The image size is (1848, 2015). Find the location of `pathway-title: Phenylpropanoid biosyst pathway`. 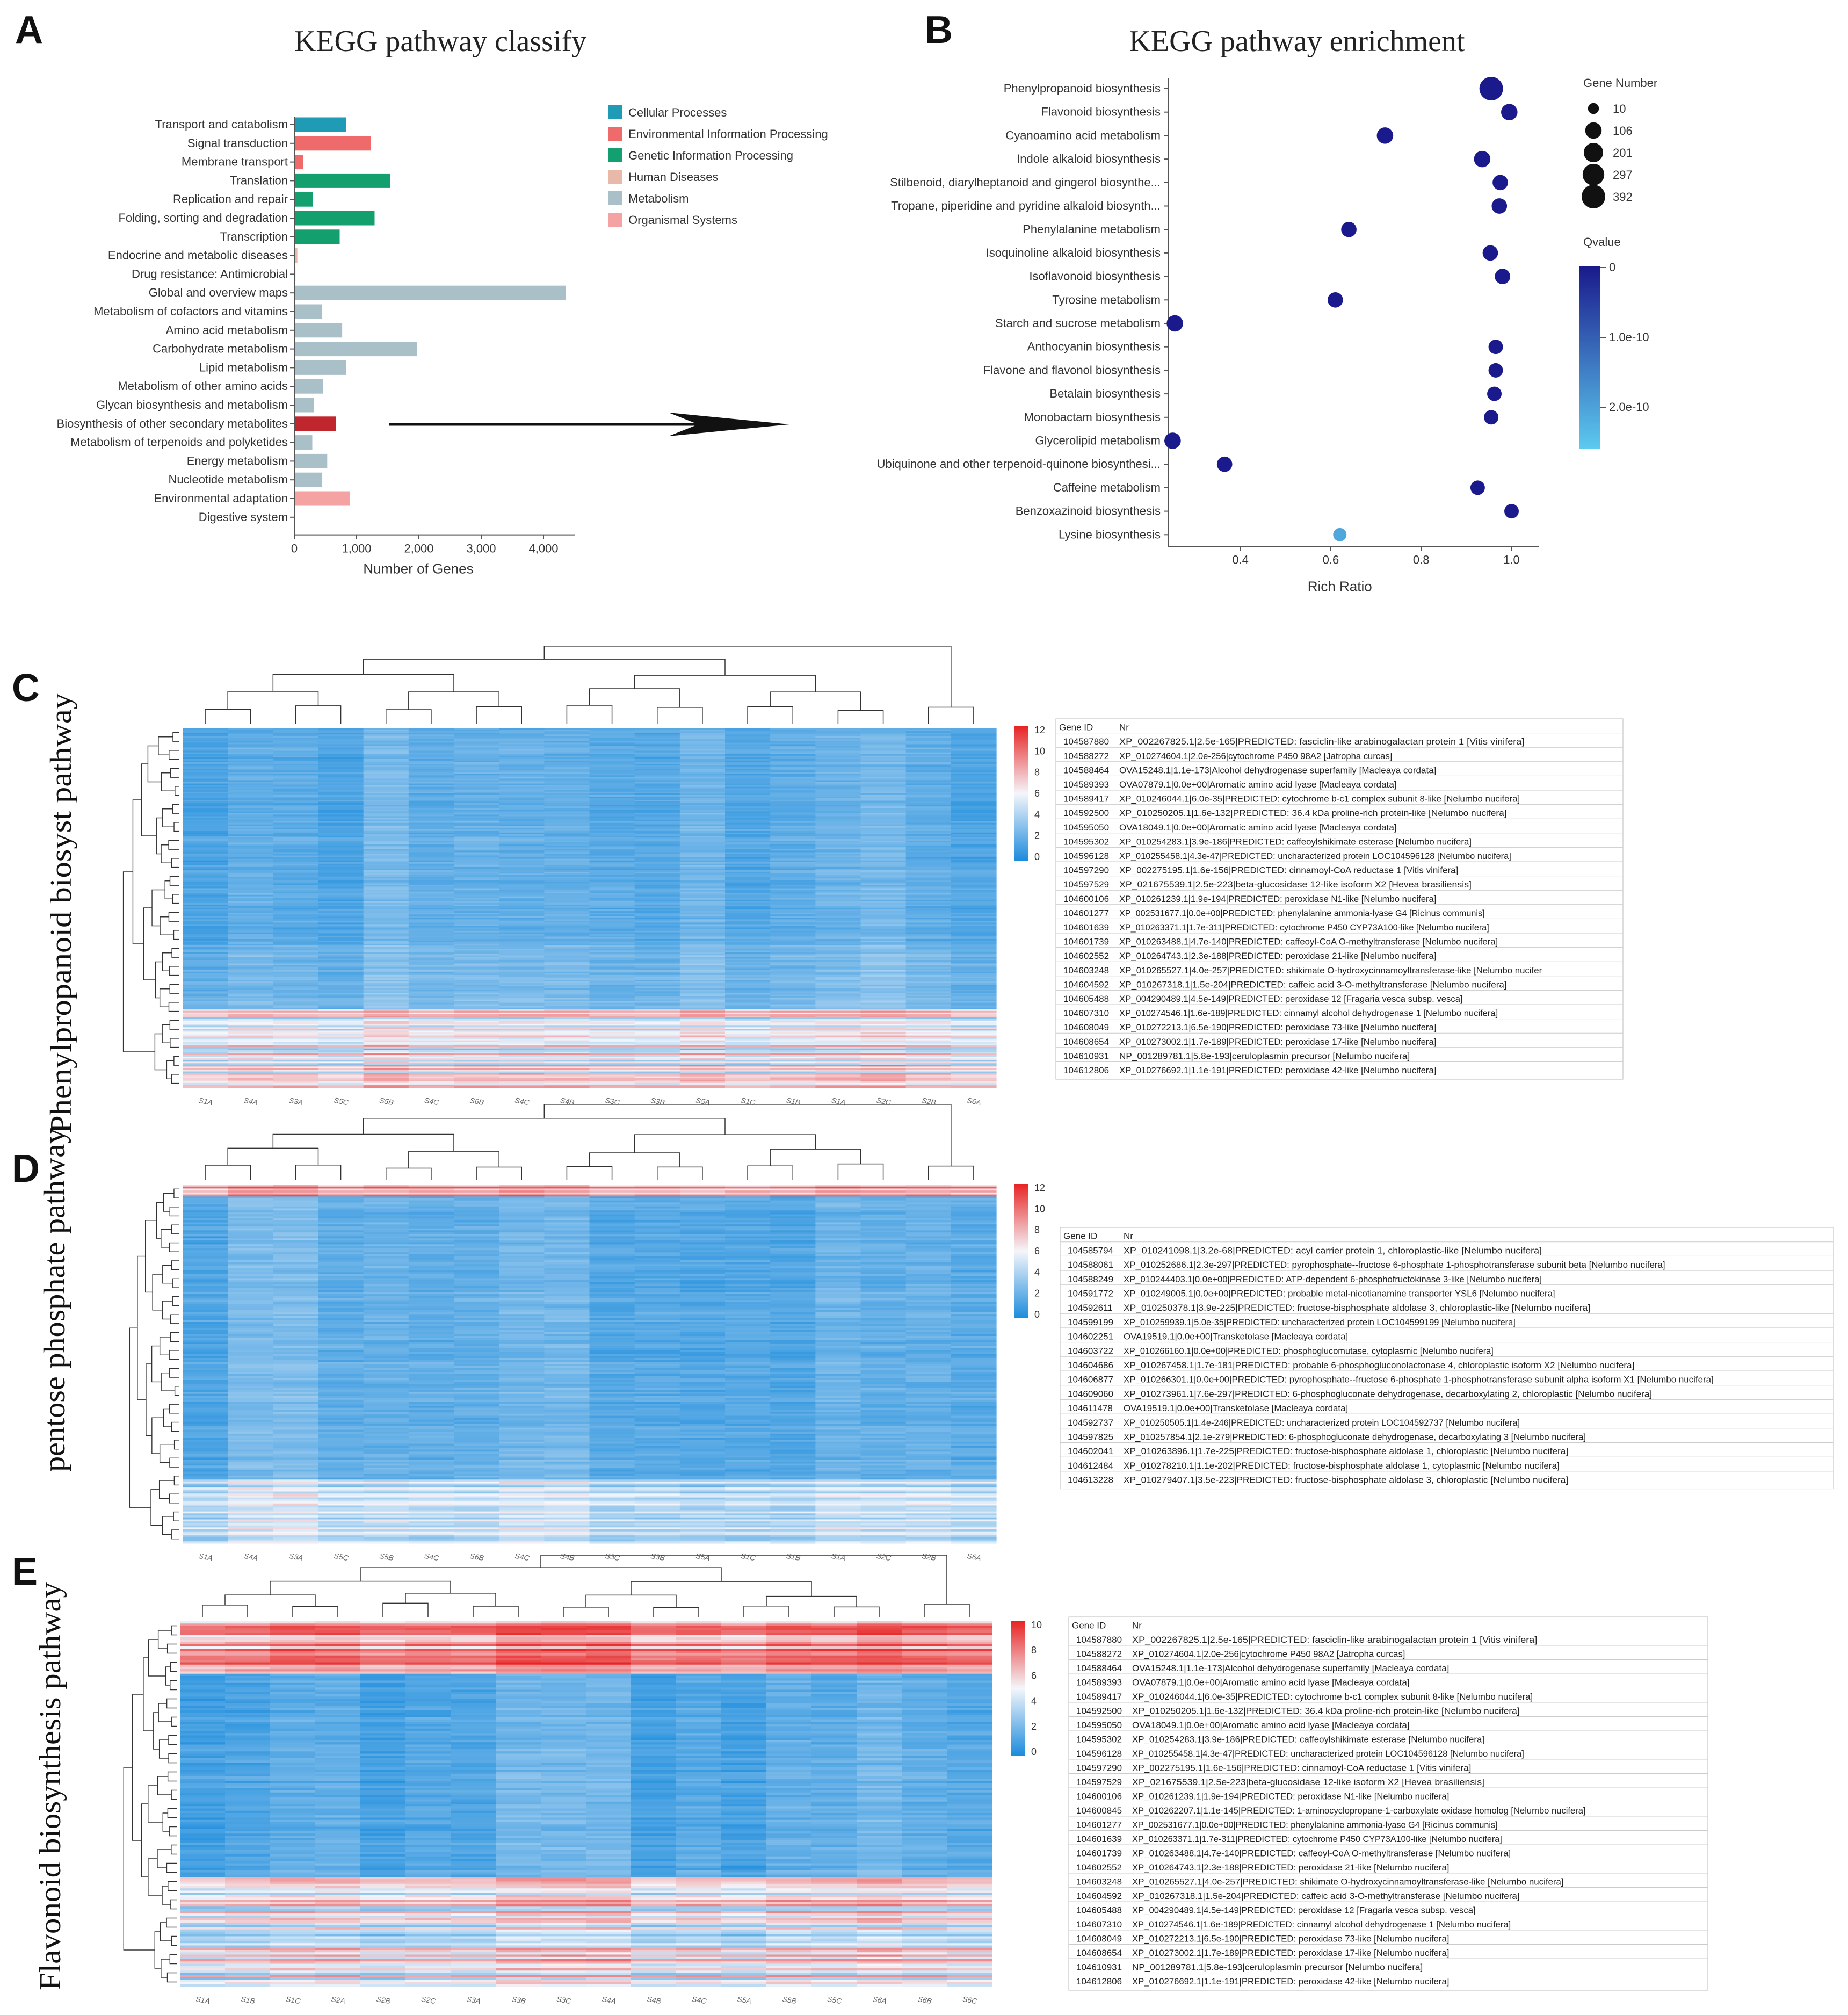

pathway-title: Phenylpropanoid biosyst pathway is located at coordinates (61, 913).